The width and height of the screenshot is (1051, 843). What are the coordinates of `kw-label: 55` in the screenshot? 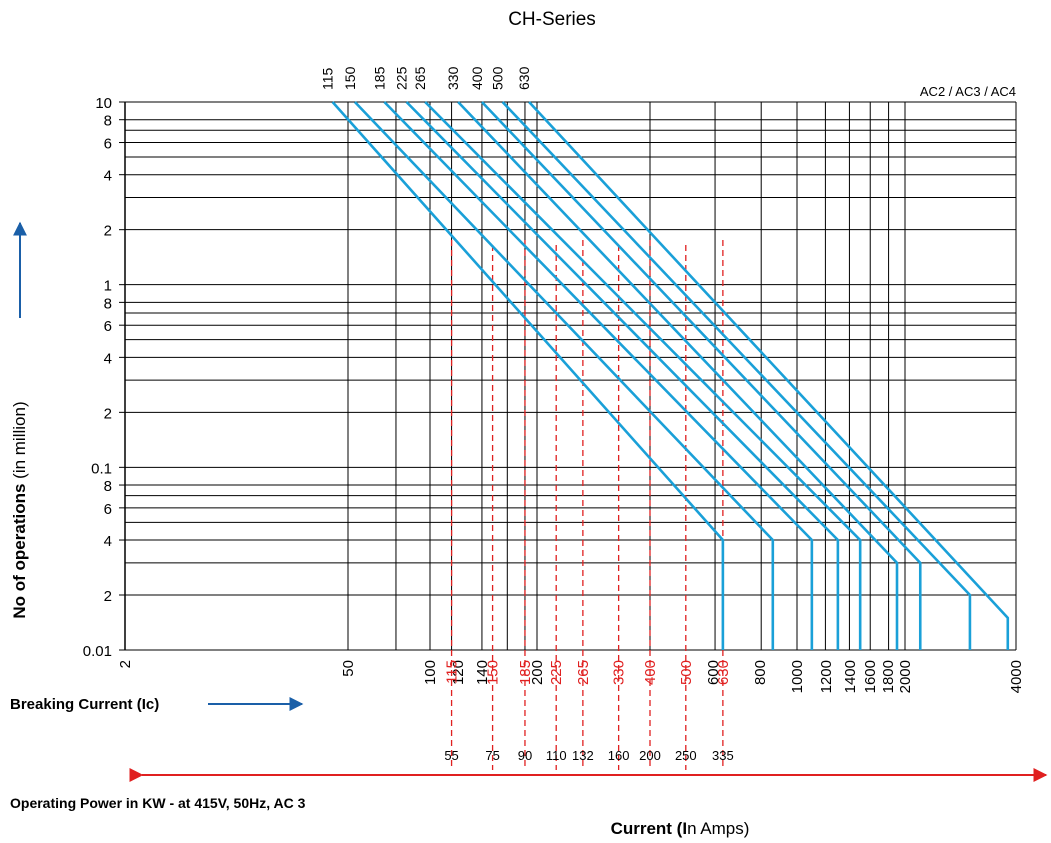 It's located at (451, 755).